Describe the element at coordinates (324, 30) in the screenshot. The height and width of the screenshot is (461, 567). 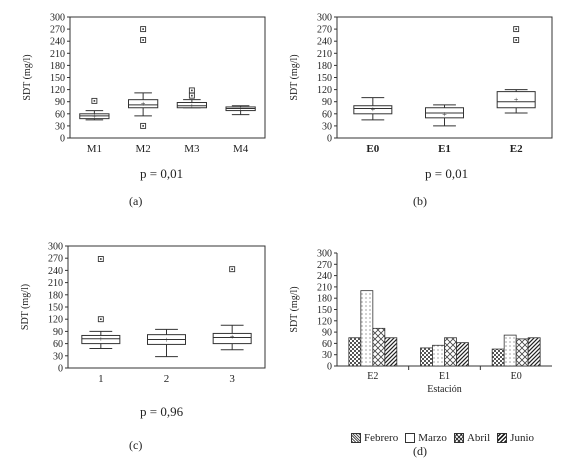
I see `y-tick-label-1: 270` at that location.